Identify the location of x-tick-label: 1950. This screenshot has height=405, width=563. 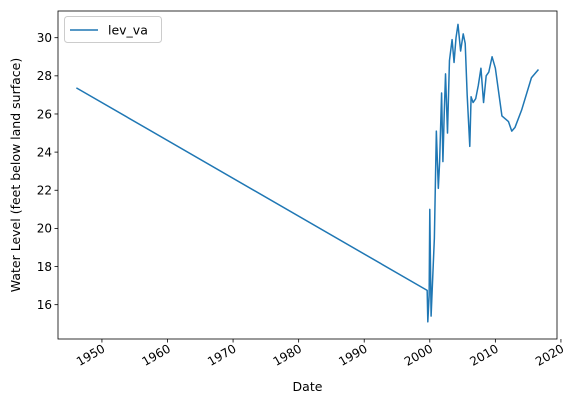
(90, 354).